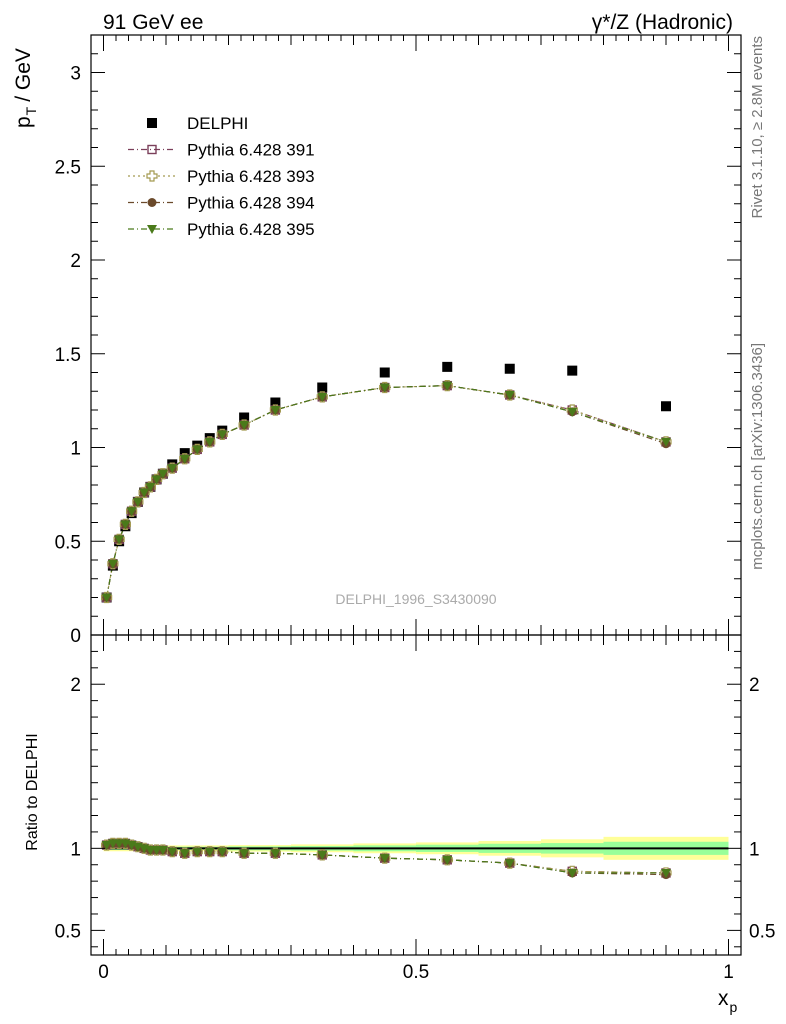  What do you see at coordinates (754, 849) in the screenshot?
I see `ratio-y-tick-label-right: 1` at bounding box center [754, 849].